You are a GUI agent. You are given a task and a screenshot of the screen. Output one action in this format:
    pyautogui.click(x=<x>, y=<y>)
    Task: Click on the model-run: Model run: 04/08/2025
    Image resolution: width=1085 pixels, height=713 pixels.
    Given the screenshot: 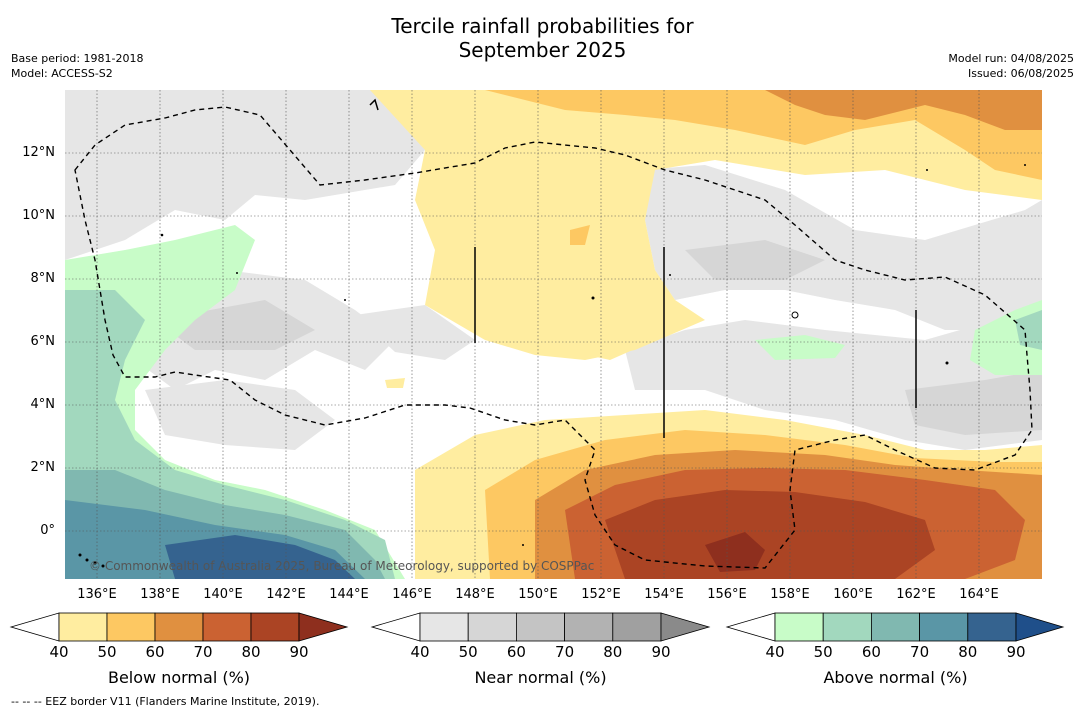 What is the action you would take?
    pyautogui.click(x=1011, y=58)
    